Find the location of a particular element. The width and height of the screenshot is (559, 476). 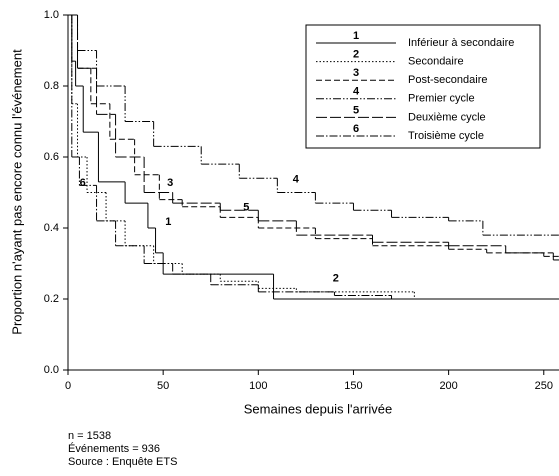

x-tick-label: 150 is located at coordinates (353, 386).